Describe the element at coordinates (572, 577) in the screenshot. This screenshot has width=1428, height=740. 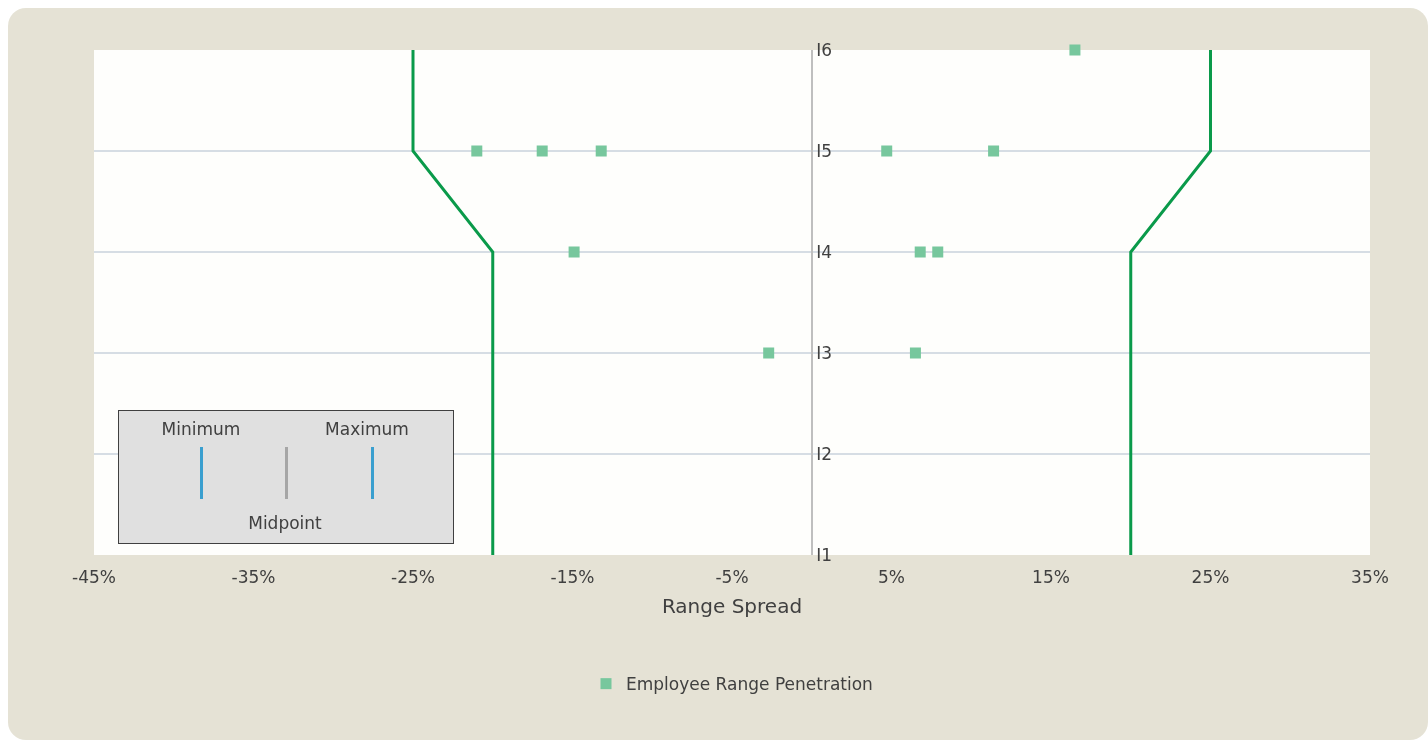
I see `x-tick-label: -15%` at that location.